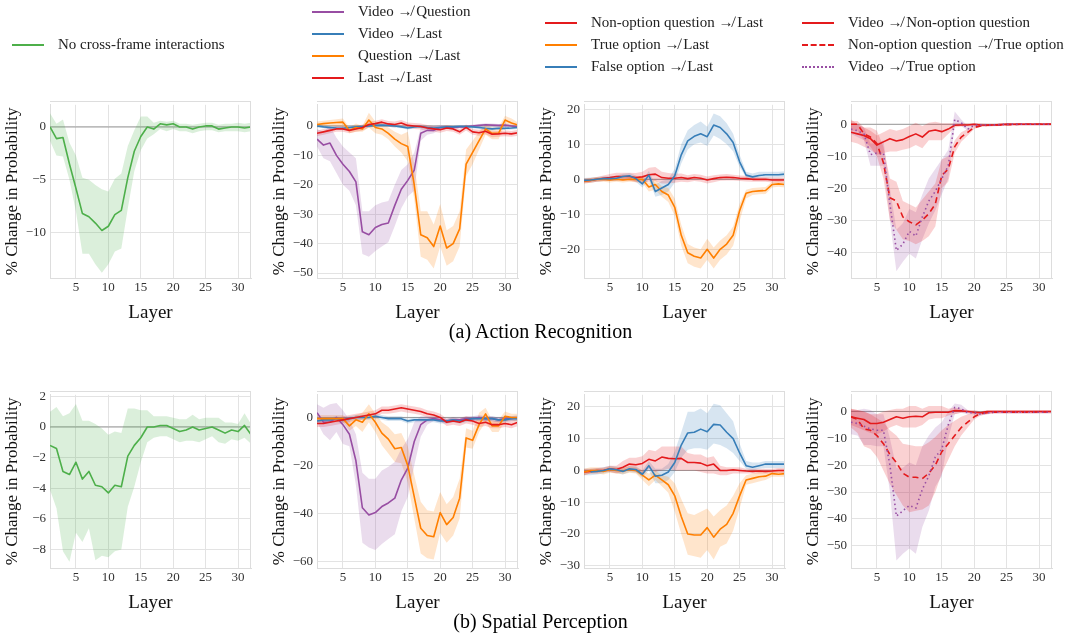  I want to click on legend-label: Video ↛ True option, so click(912, 66).